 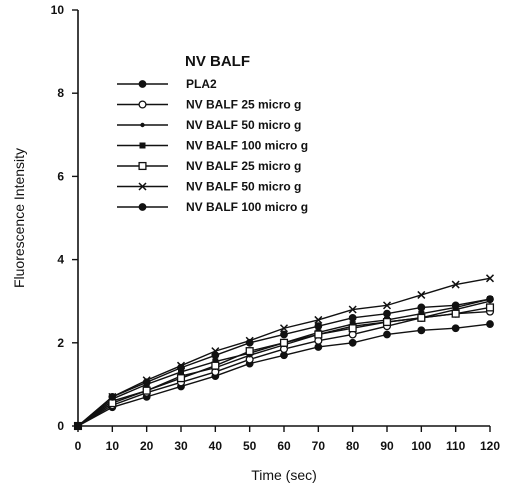 What do you see at coordinates (181, 446) in the screenshot?
I see `x-tick-label: 30` at bounding box center [181, 446].